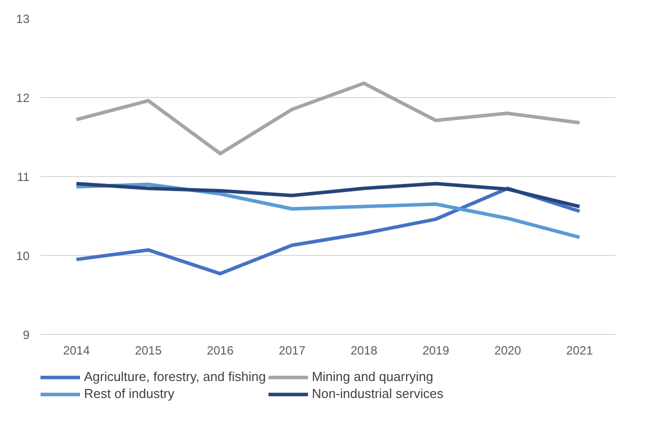  Describe the element at coordinates (175, 376) in the screenshot. I see `legend-label: Agriculture, forestry, and fishing` at that location.